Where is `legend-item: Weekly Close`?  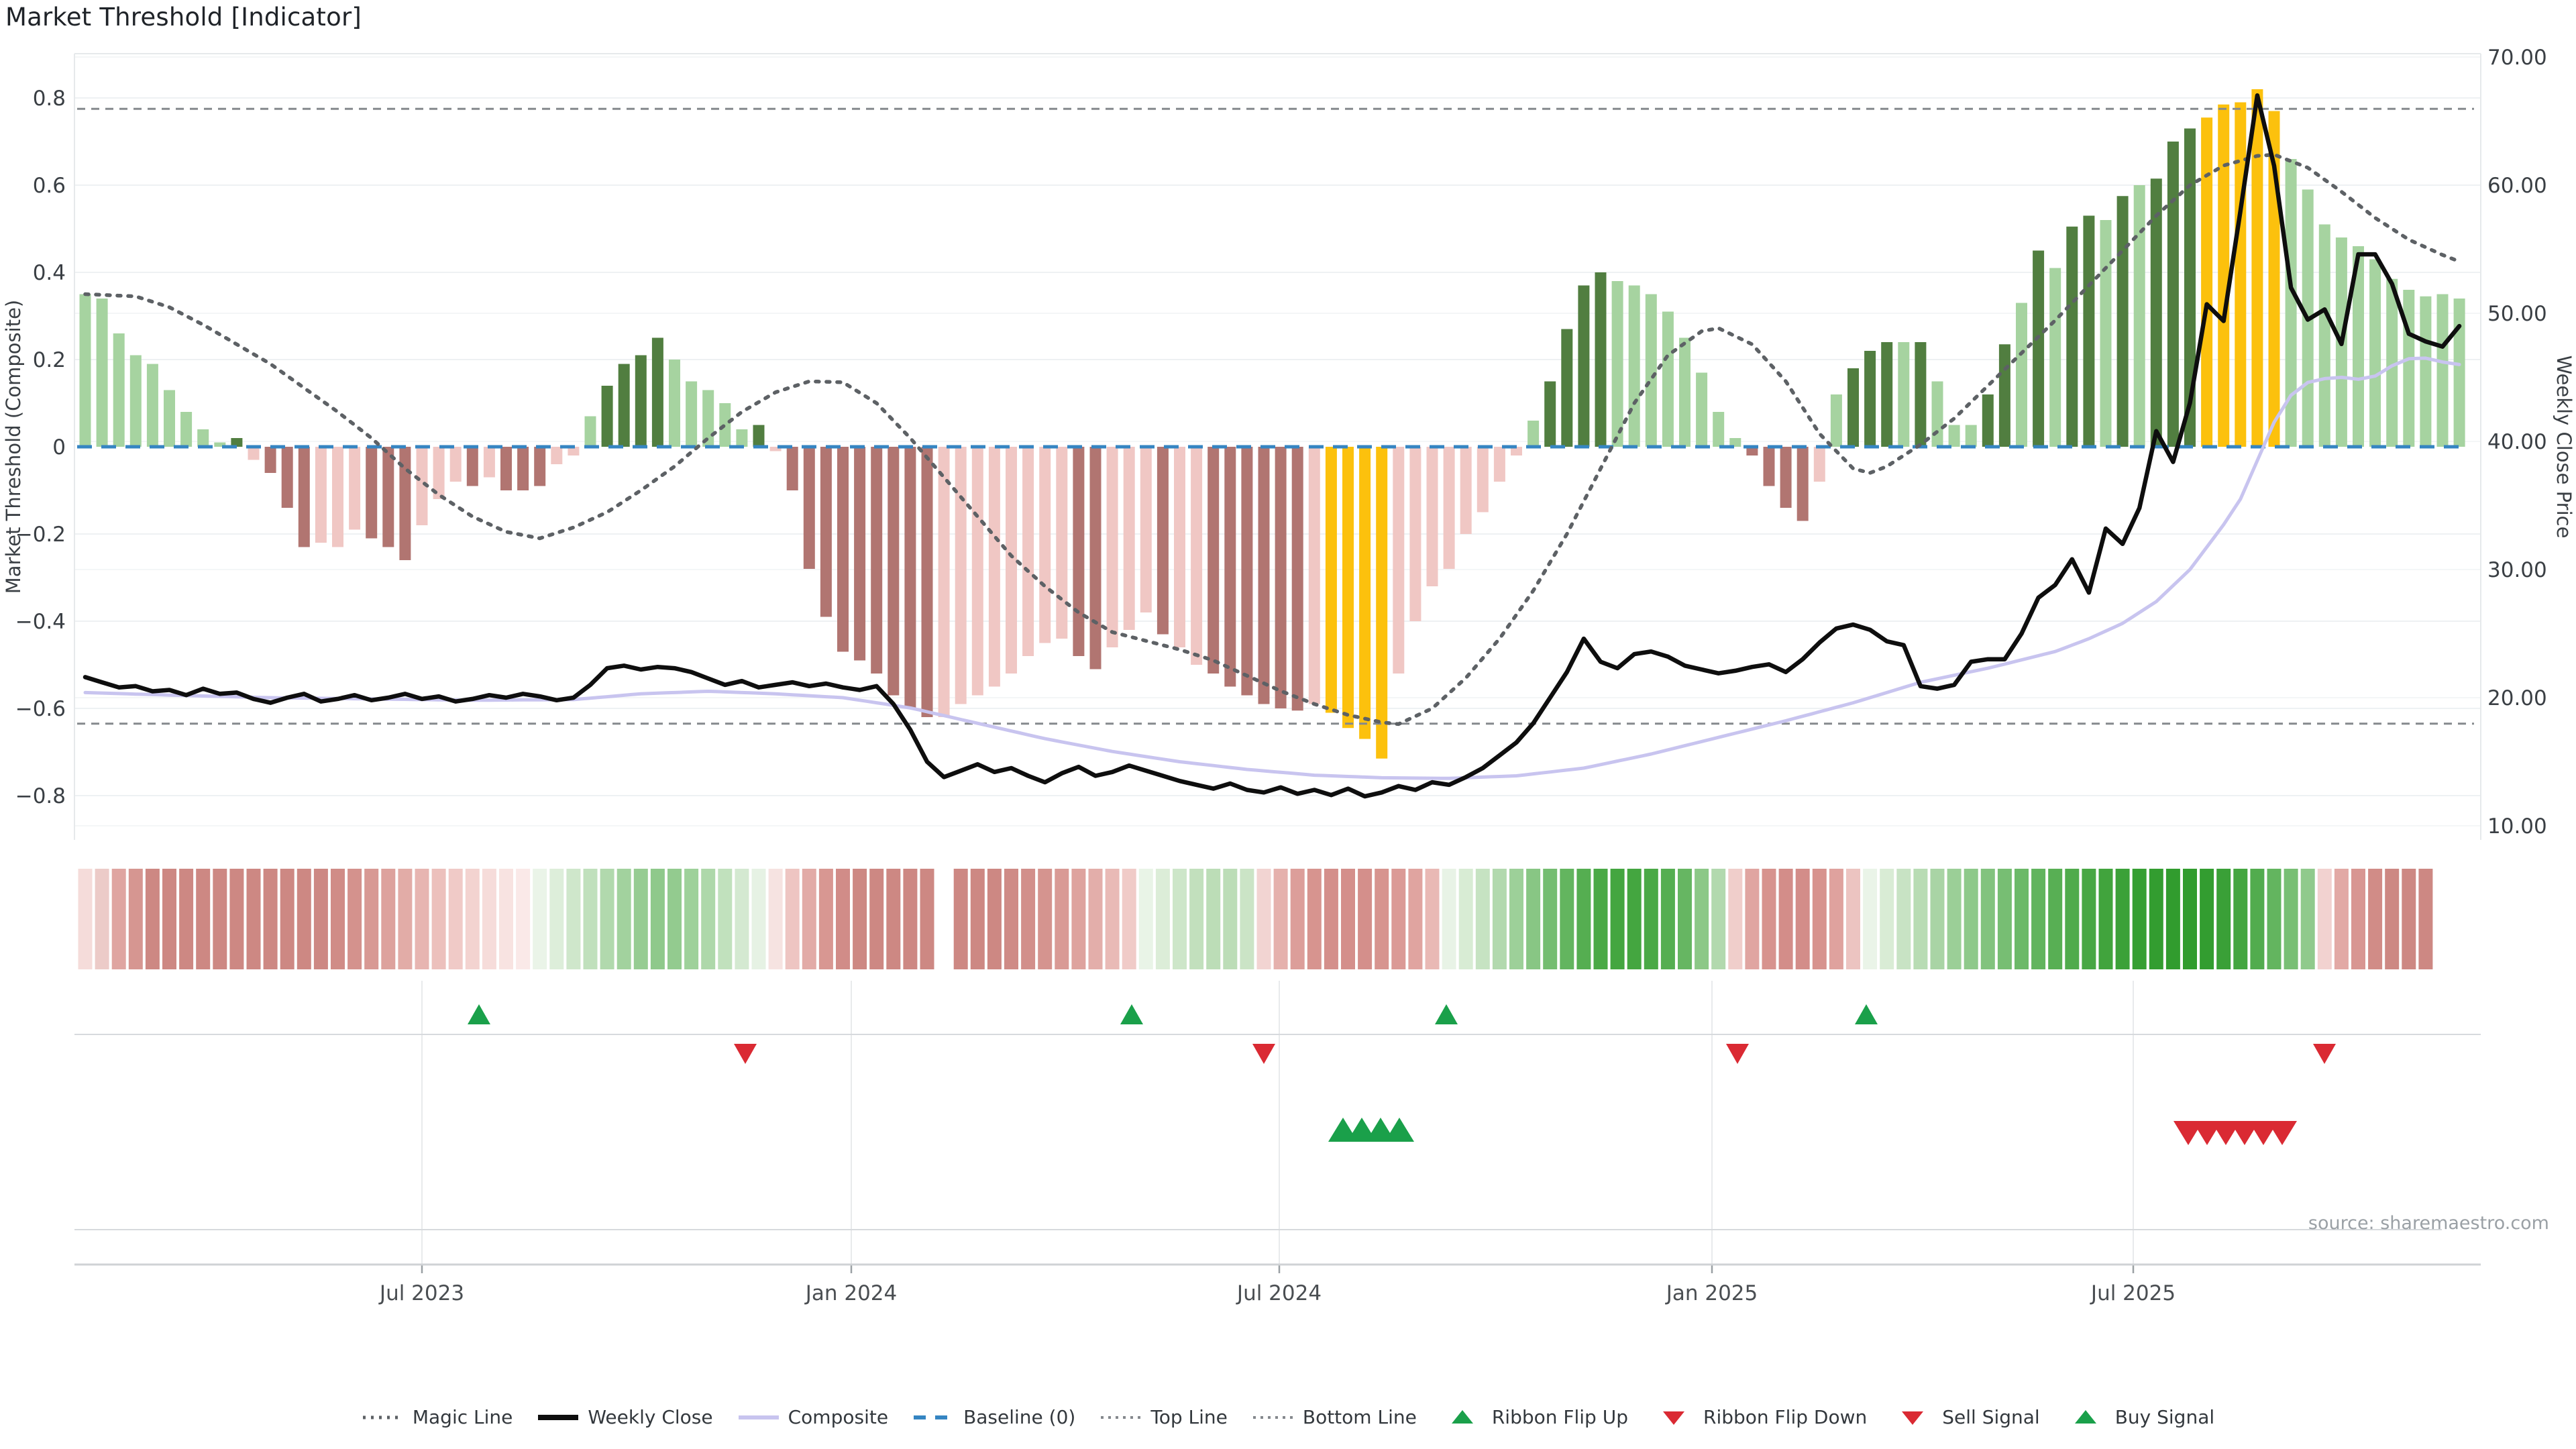 legend-item: Weekly Close is located at coordinates (625, 1417).